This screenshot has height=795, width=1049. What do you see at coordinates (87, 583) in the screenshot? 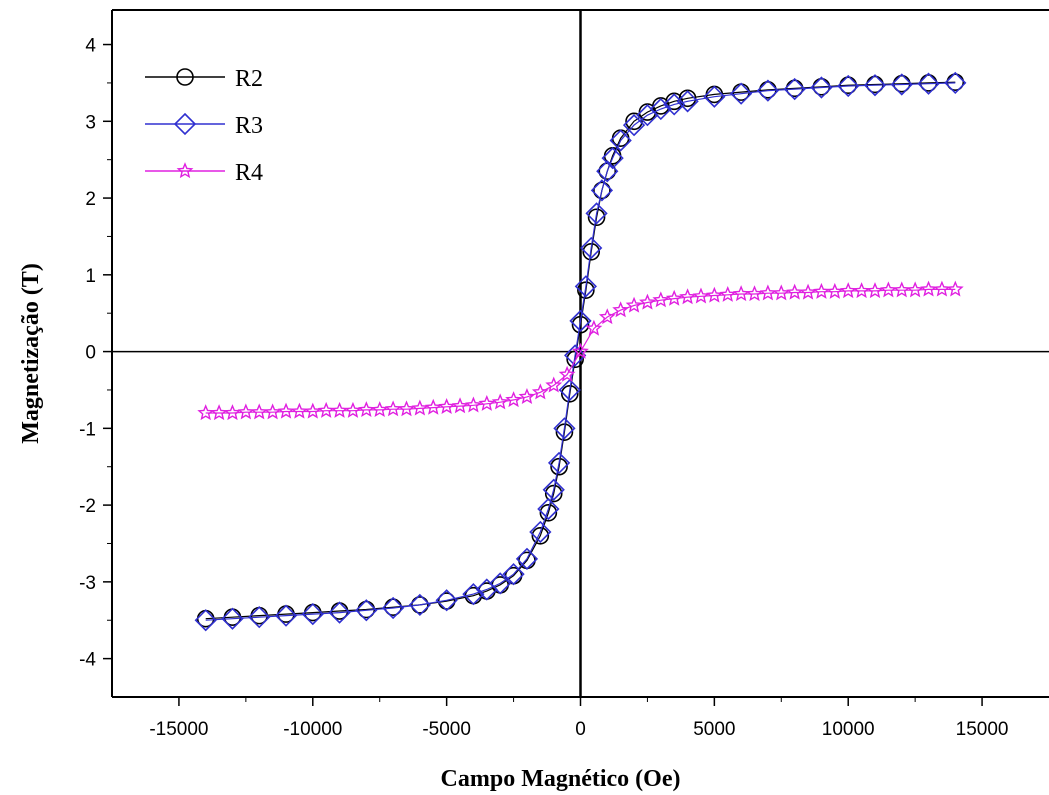
I see `y-tick-label: -3` at bounding box center [87, 583].